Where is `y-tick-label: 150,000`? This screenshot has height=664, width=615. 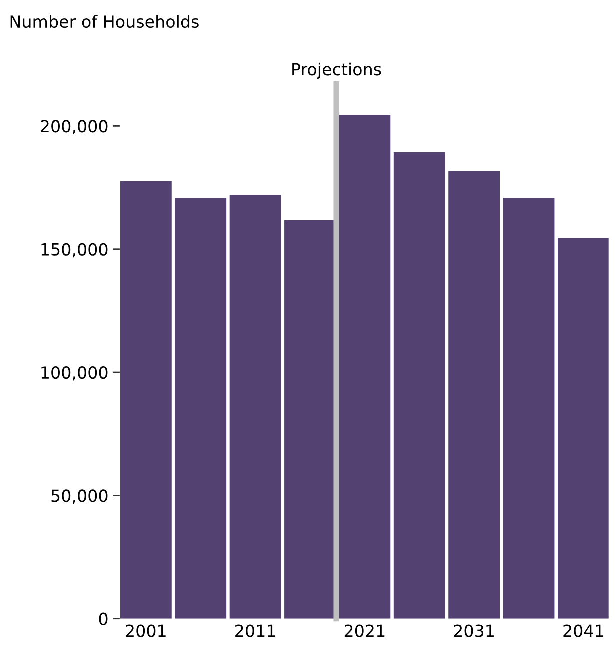
y-tick-label: 150,000 is located at coordinates (75, 250).